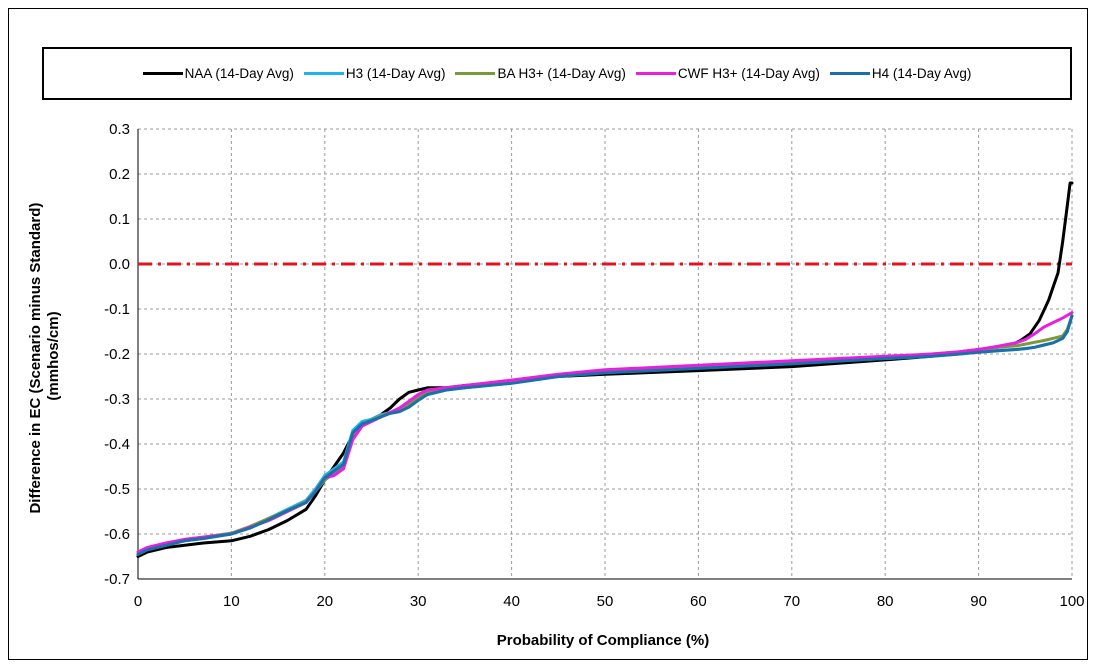 The height and width of the screenshot is (667, 1097). Describe the element at coordinates (119, 264) in the screenshot. I see `y-tick-label: 0.0` at that location.